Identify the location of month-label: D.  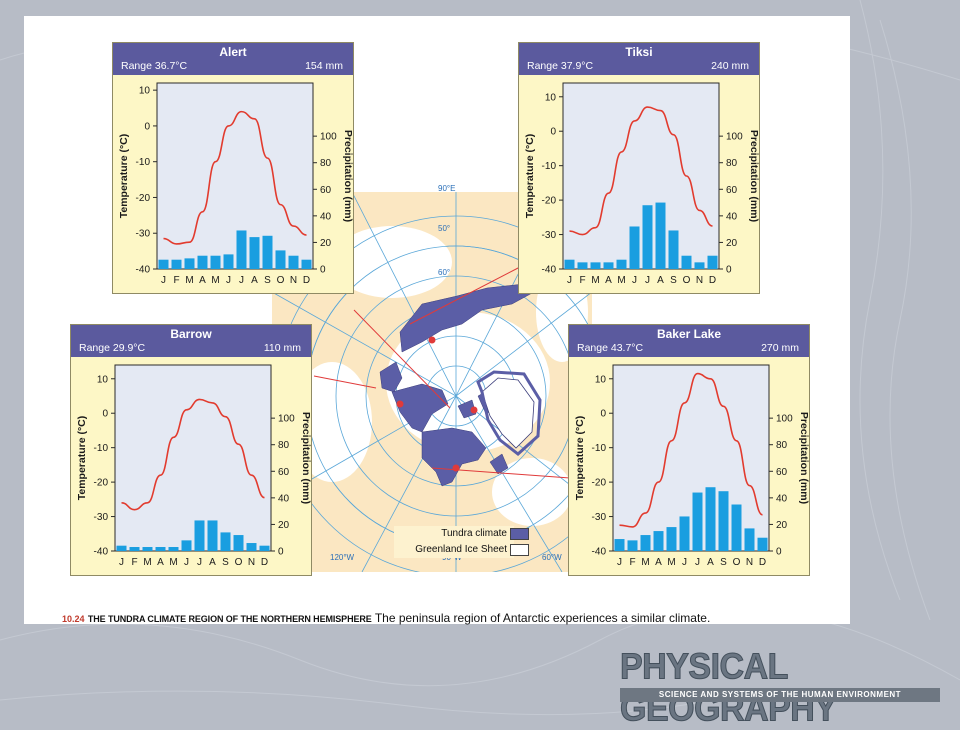
(712, 280).